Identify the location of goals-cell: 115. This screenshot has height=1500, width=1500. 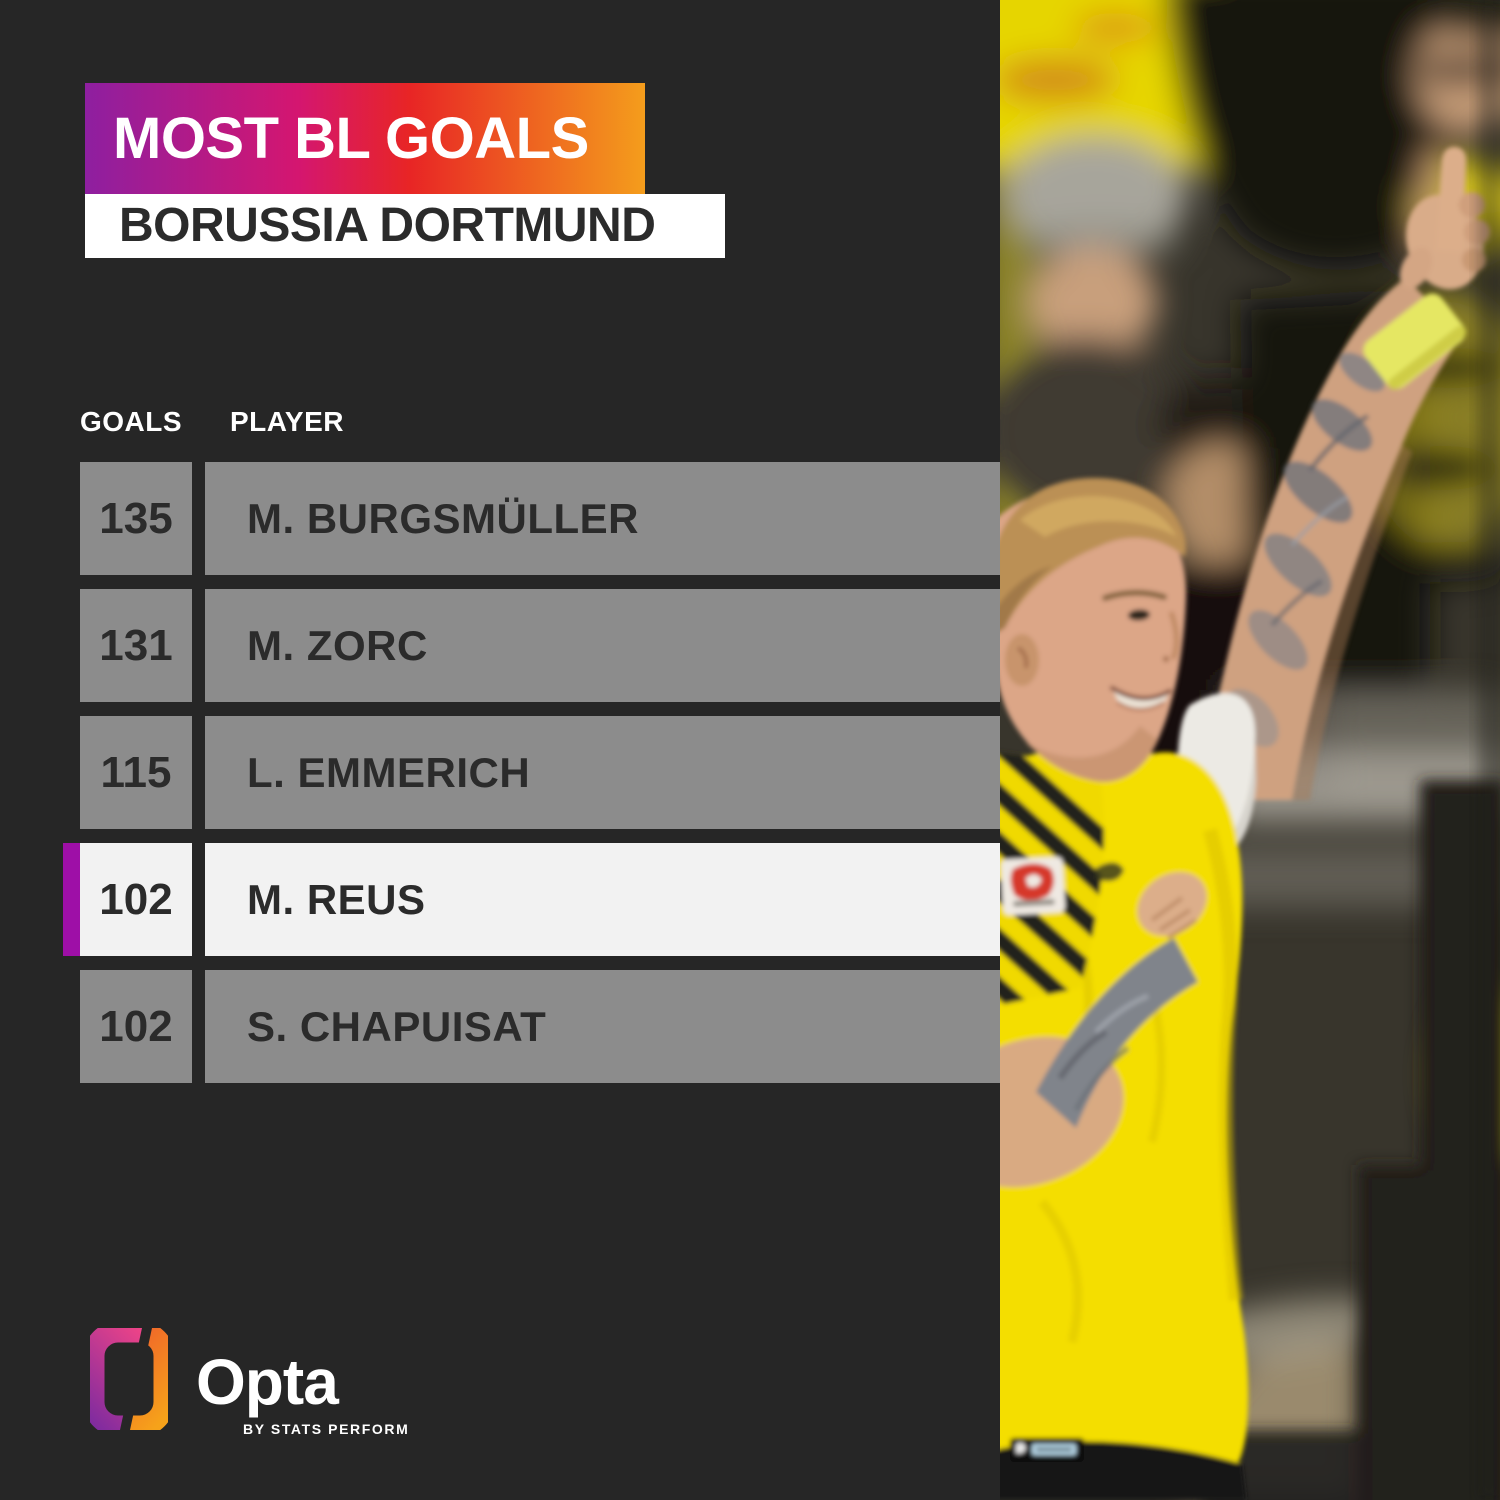
(136, 772).